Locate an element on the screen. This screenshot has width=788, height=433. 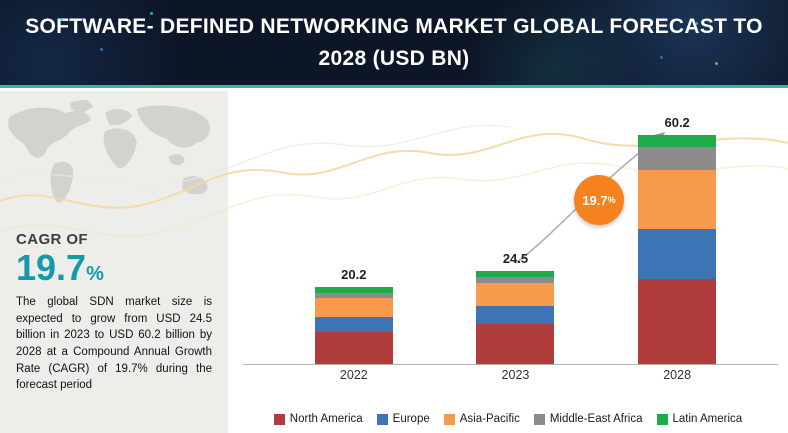
legend-item: Asia-Pacific is located at coordinates (481, 419).